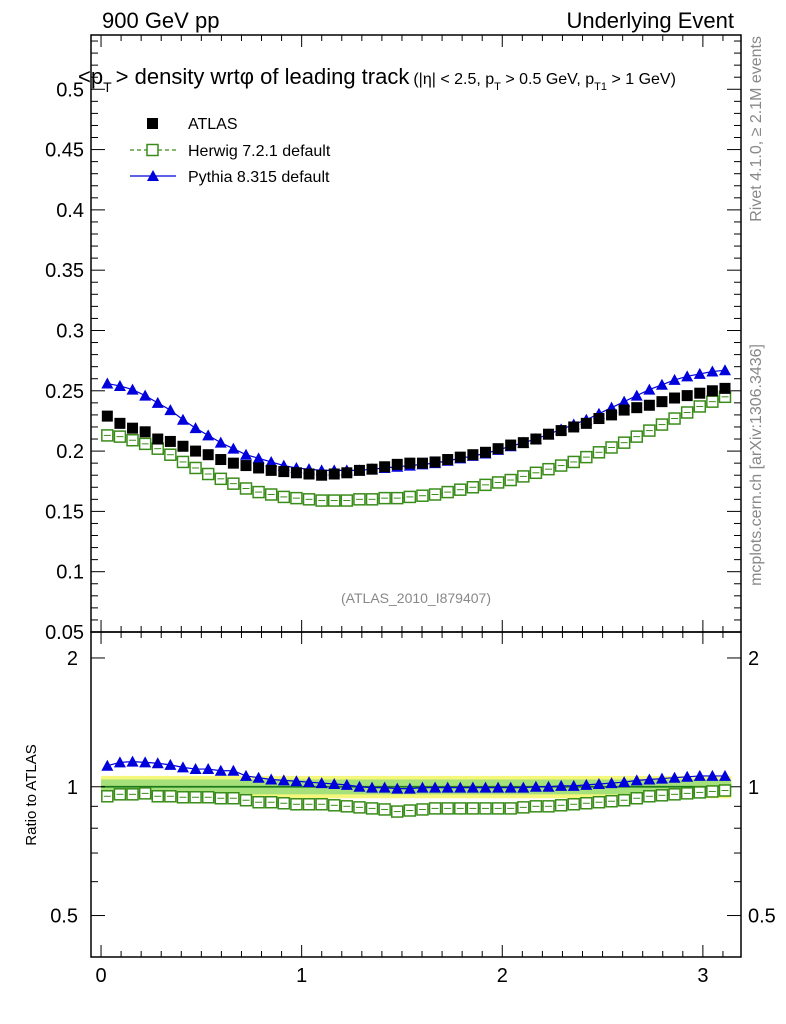  I want to click on title-cuts-3: > 1 GeV), so click(641, 79).